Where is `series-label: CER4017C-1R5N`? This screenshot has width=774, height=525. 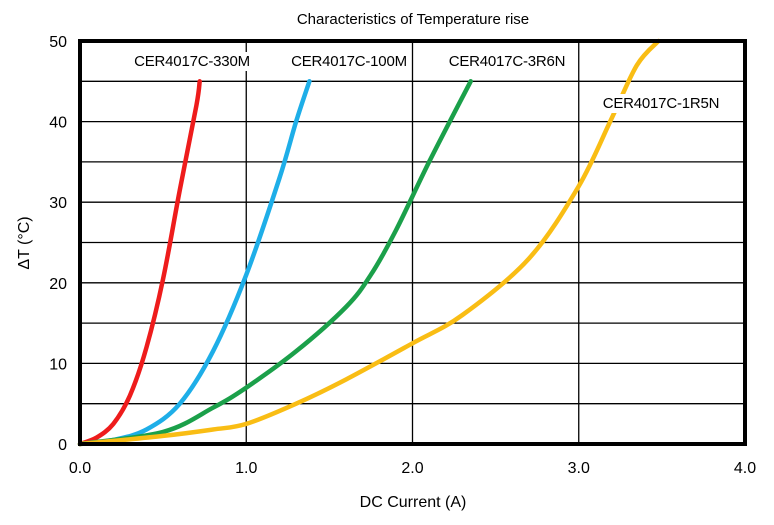
series-label: CER4017C-1R5N is located at coordinates (661, 103).